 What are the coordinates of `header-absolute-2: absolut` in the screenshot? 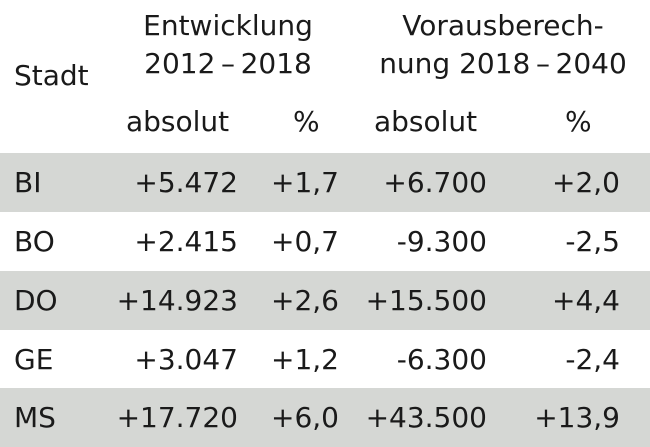 It's located at (426, 121).